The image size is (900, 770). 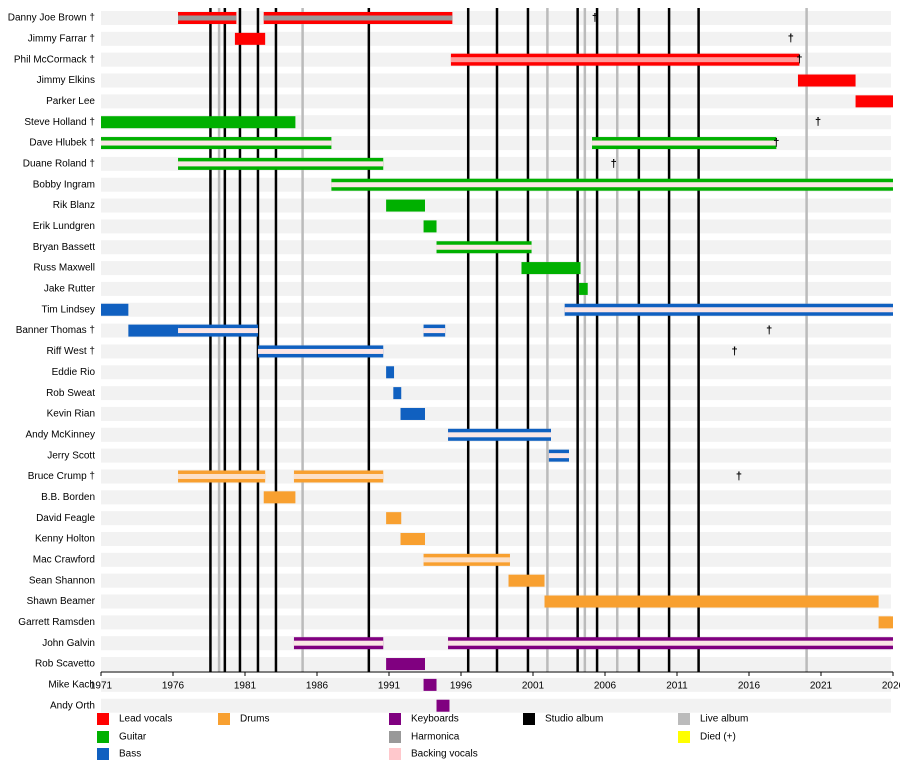 I want to click on x-tick-label: 1971, so click(x=101, y=686).